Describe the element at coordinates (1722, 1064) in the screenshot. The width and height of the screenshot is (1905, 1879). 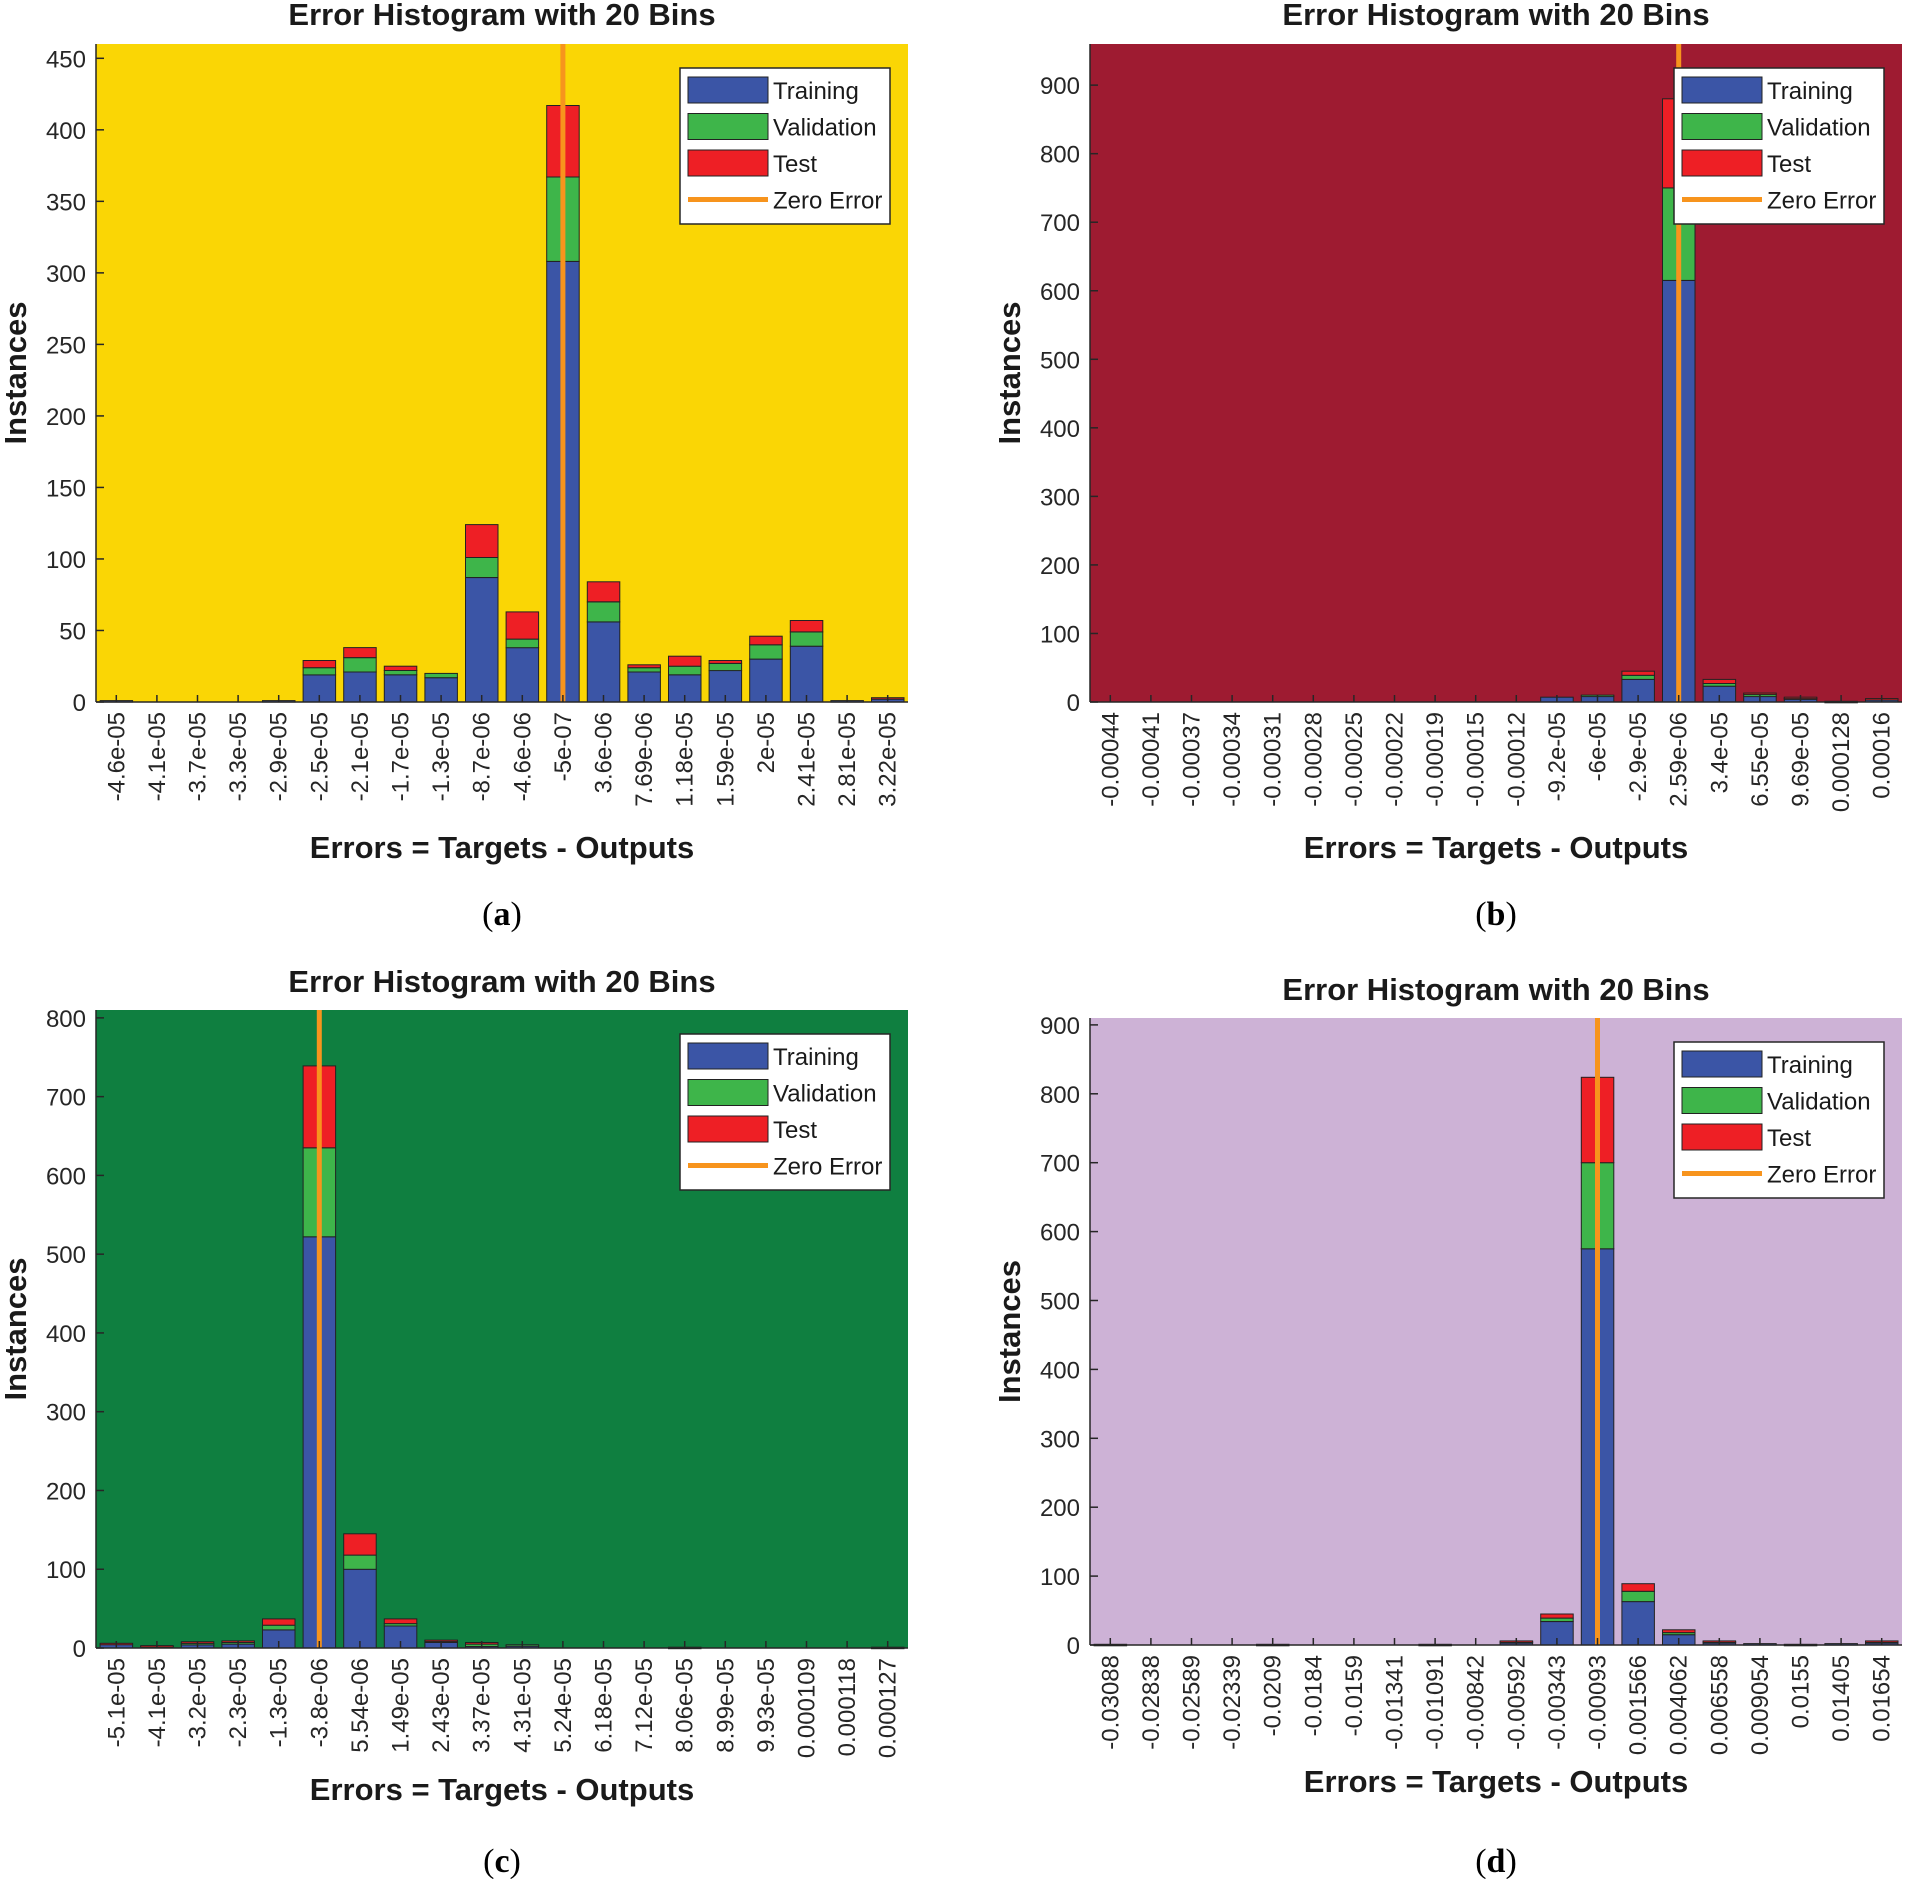
I see `legend-swatch-training` at that location.